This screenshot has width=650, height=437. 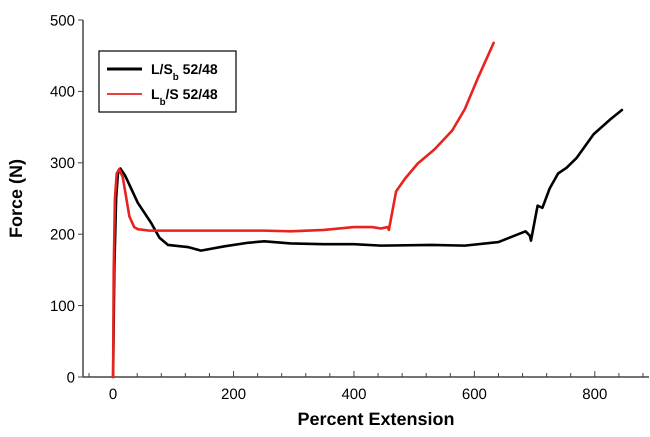 What do you see at coordinates (62, 235) in the screenshot?
I see `y-tick-label: 200` at bounding box center [62, 235].